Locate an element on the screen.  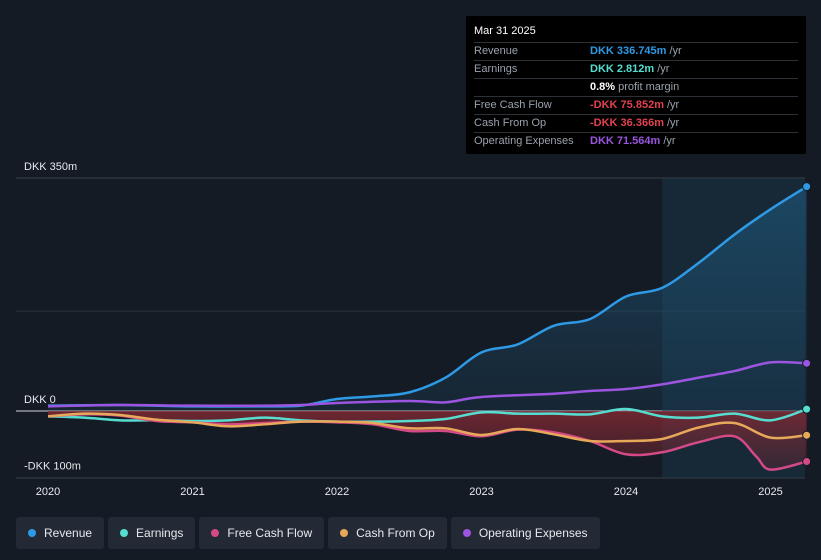
tooltip-row: 0.8% profit margin is located at coordinates (636, 88).